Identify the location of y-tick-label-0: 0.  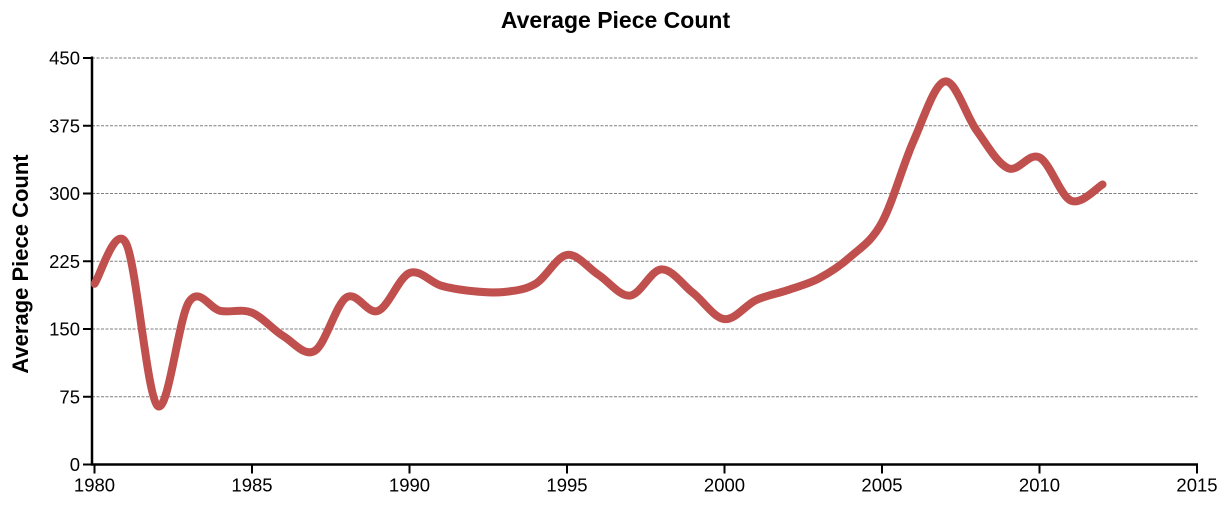
(75, 464).